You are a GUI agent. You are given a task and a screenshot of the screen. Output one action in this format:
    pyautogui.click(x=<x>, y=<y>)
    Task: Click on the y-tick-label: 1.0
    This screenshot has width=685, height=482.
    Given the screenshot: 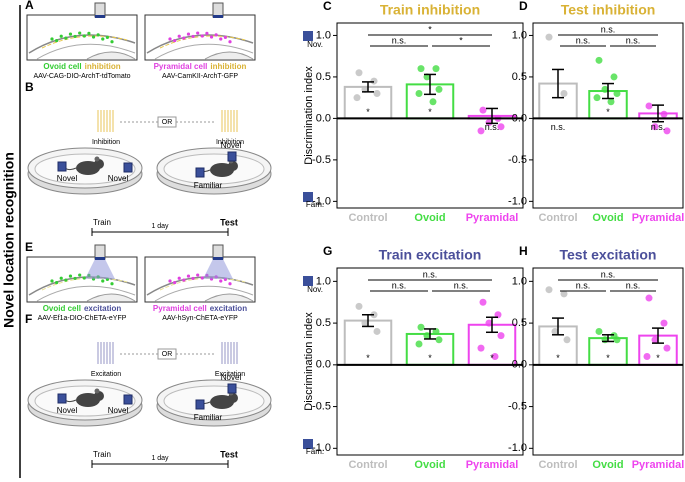 What is the action you would take?
    pyautogui.click(x=519, y=281)
    